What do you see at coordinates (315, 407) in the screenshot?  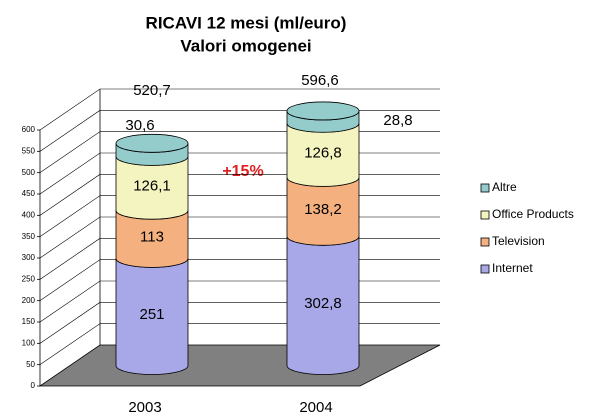 I see `x-tick-label: 2004` at bounding box center [315, 407].